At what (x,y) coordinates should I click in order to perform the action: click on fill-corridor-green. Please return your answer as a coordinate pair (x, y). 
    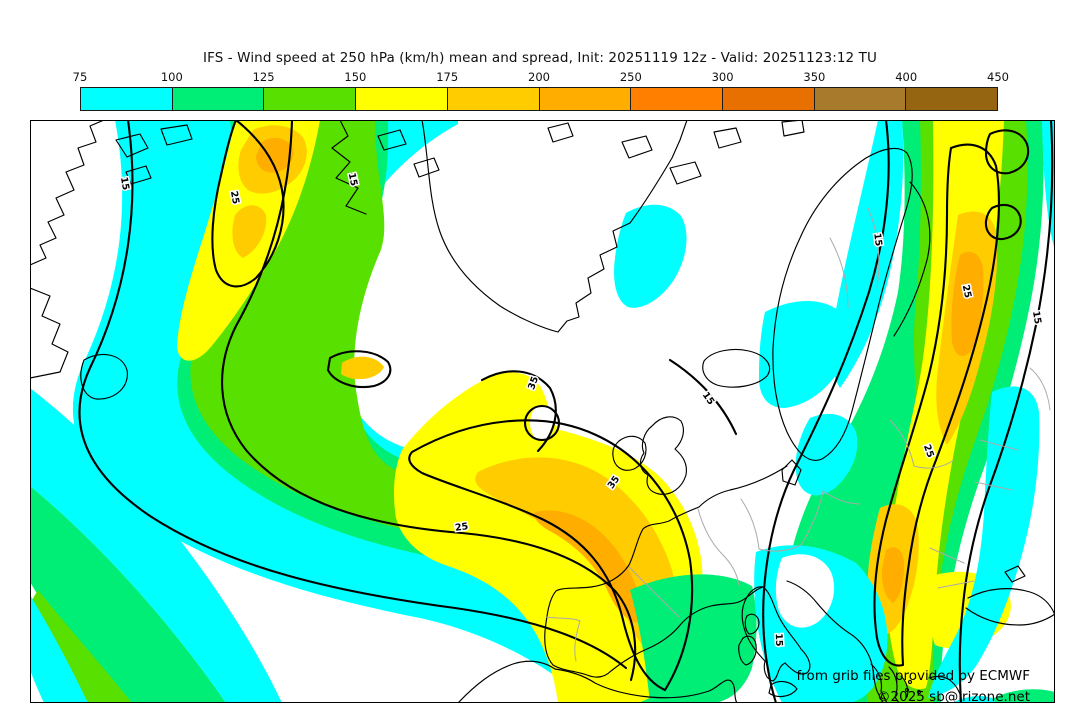
    Looking at the image, I should click on (693, 638).